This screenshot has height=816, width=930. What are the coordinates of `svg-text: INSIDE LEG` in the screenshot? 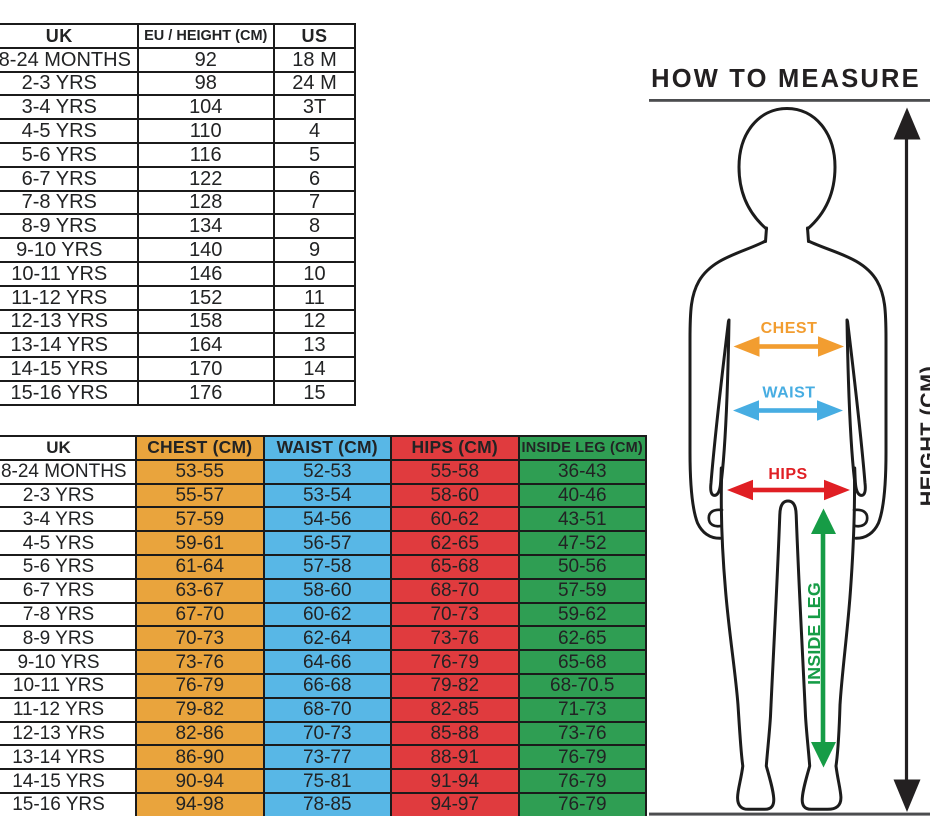 It's located at (814, 633).